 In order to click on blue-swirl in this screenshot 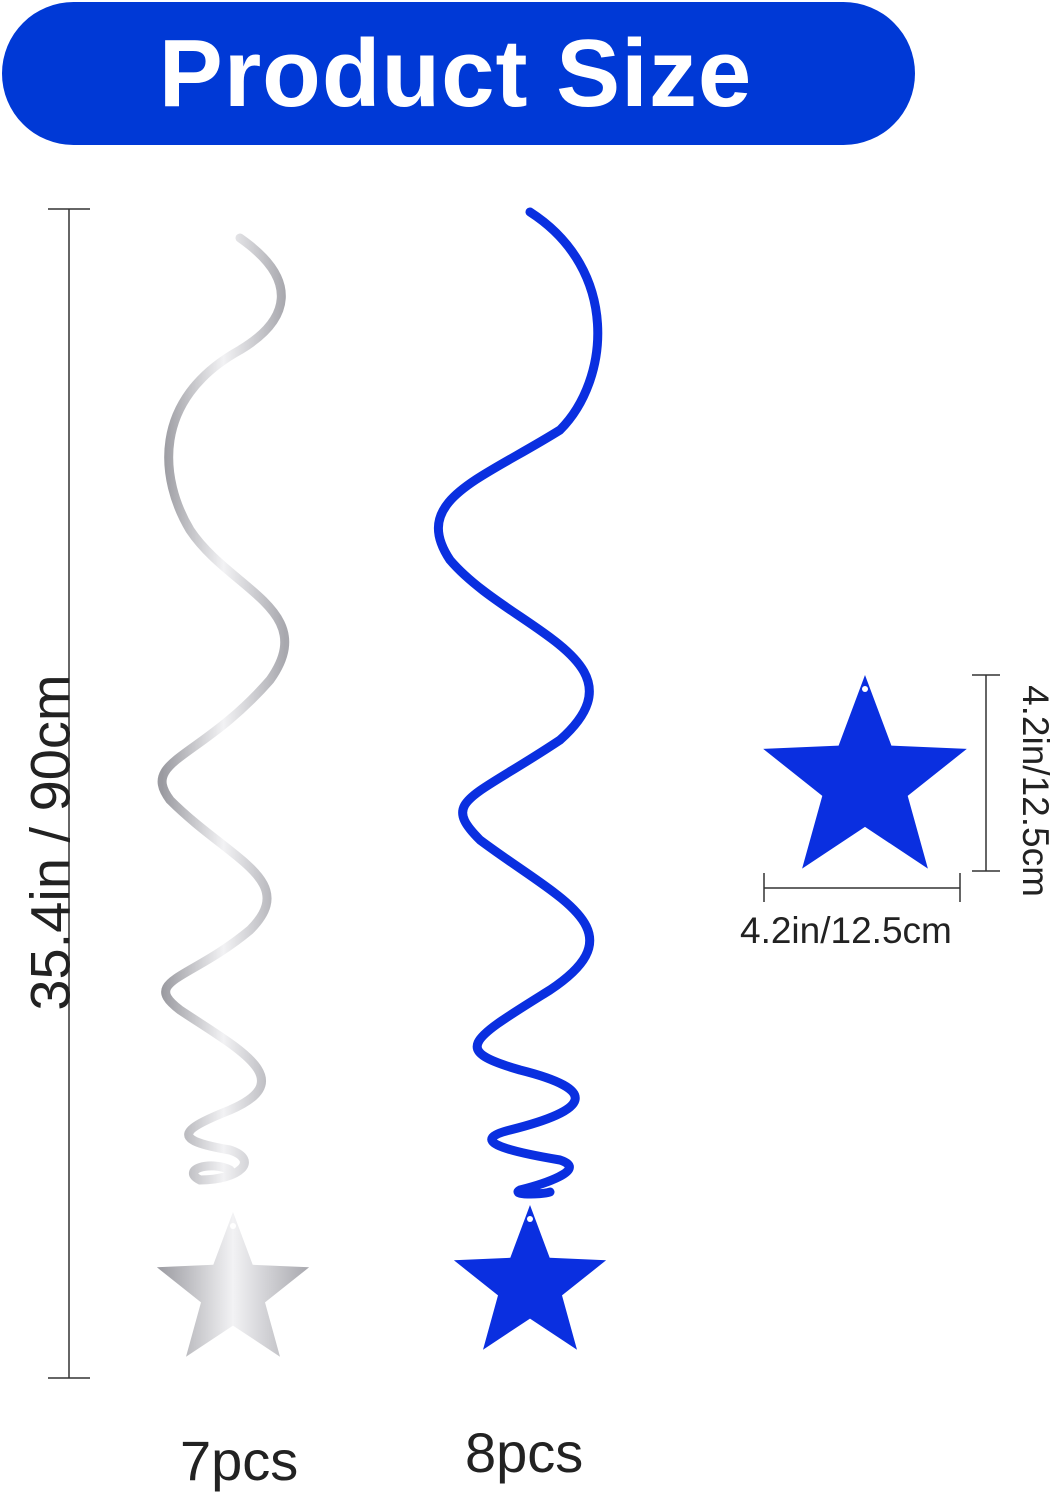, I will do `click(518, 703)`.